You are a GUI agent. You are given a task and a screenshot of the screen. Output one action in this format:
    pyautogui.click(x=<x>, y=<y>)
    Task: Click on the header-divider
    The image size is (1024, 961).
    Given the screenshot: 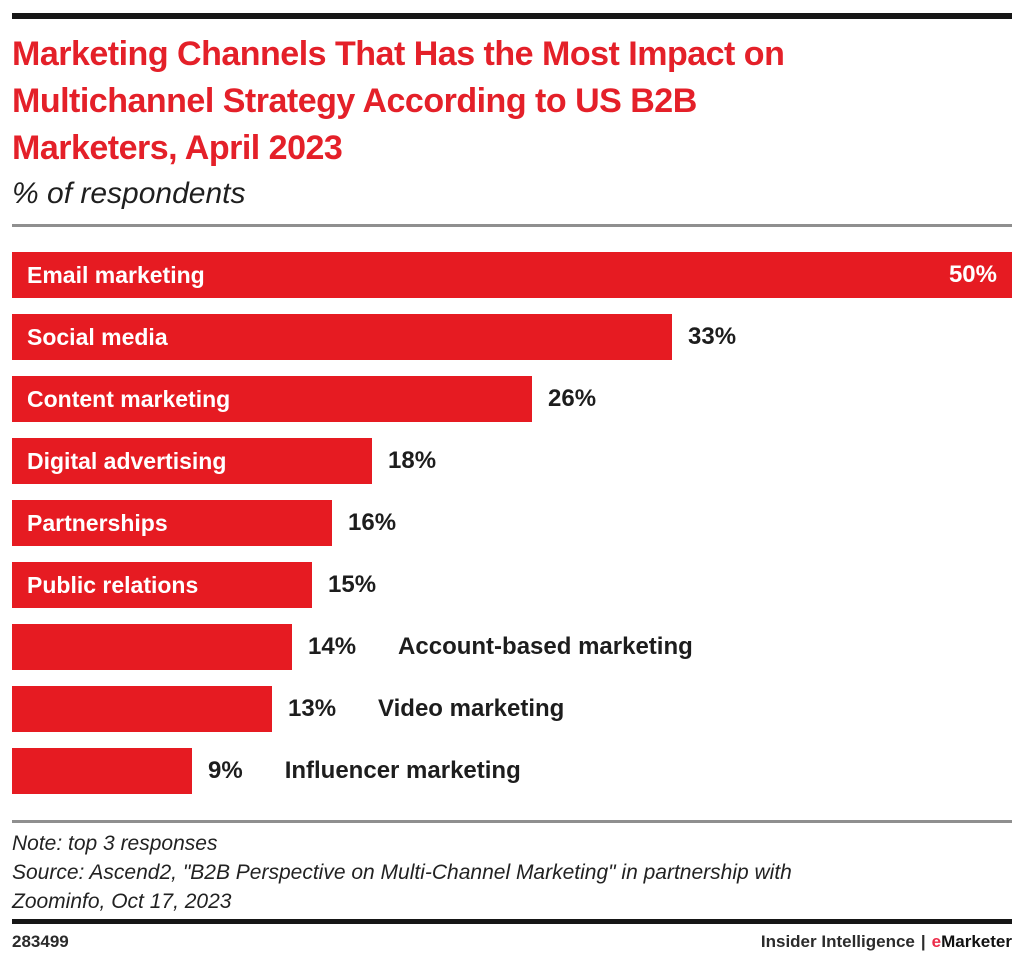 What is the action you would take?
    pyautogui.click(x=512, y=225)
    